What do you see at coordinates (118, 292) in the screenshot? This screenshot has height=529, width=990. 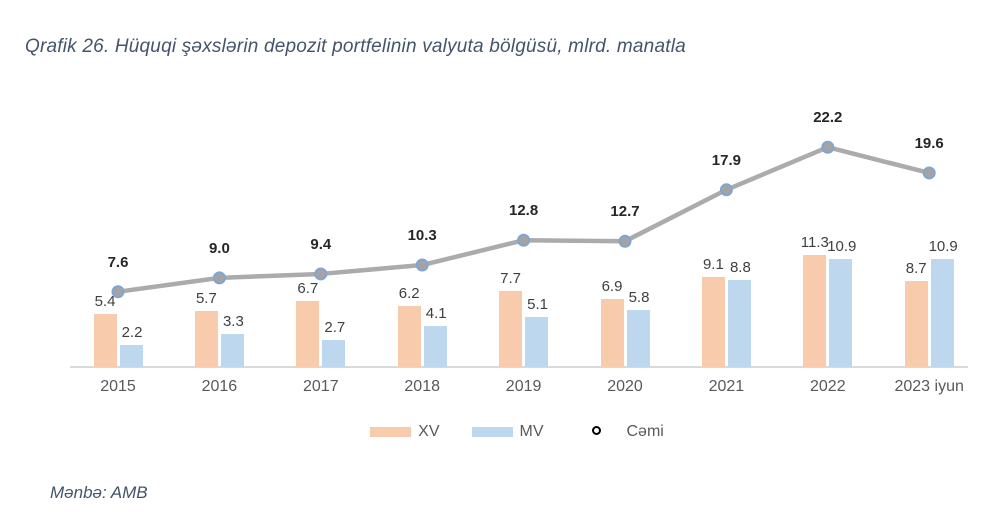 I see `total-marker-2015` at bounding box center [118, 292].